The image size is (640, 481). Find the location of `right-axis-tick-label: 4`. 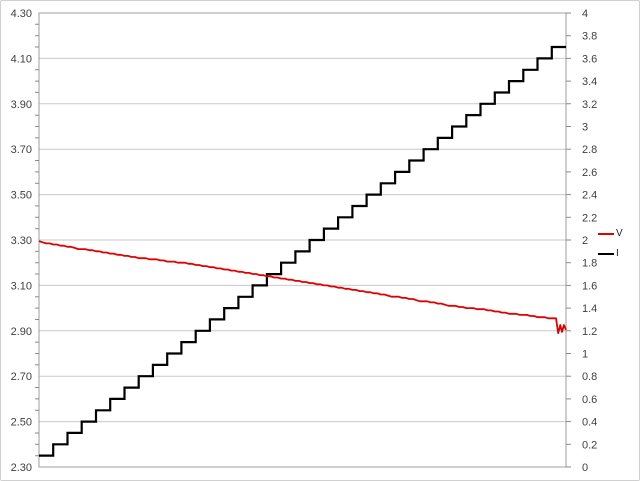

right-axis-tick-label: 4 is located at coordinates (585, 14).